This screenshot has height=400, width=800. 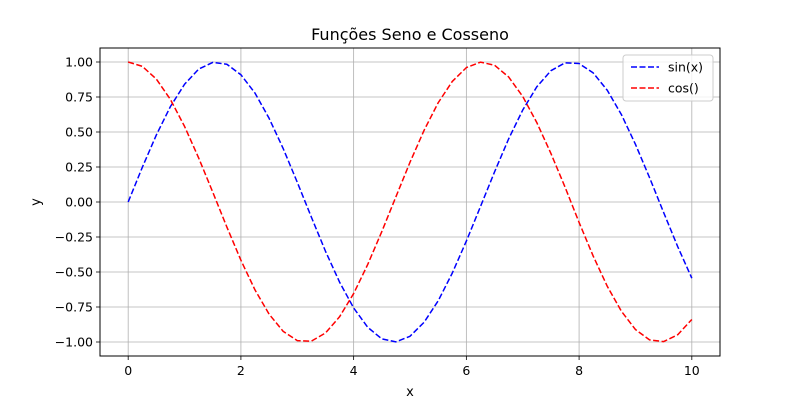 What do you see at coordinates (685, 67) in the screenshot?
I see `legend-label-sin: sin(x)` at bounding box center [685, 67].